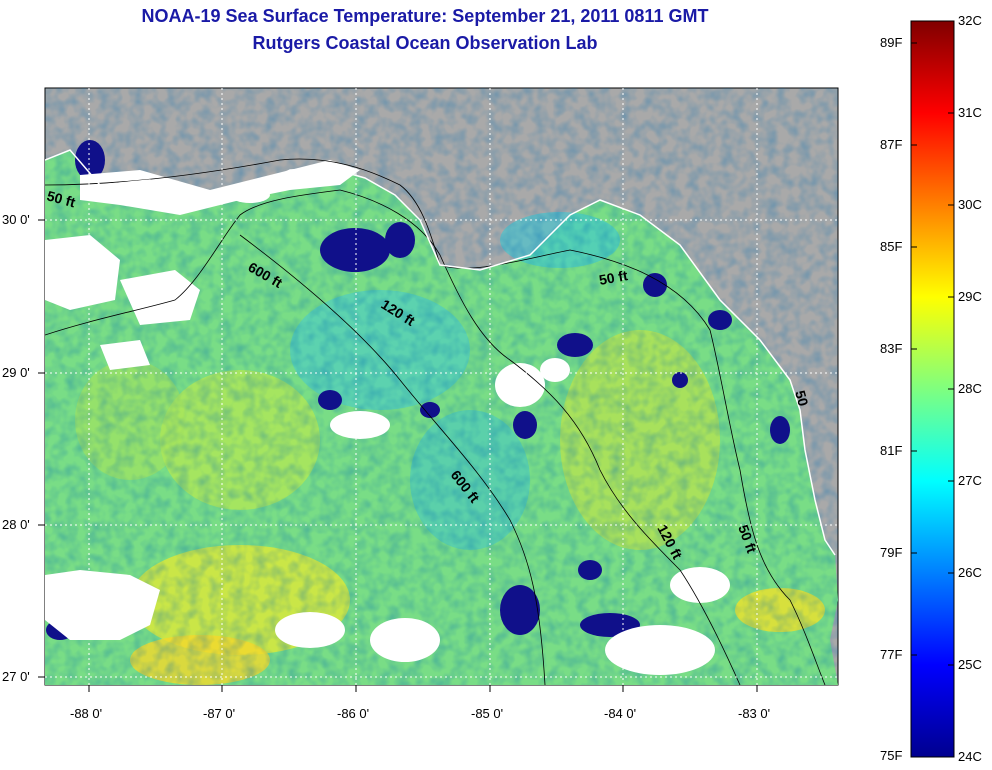  I want to click on colorbar-fahrenheit-label: 75F, so click(891, 755).